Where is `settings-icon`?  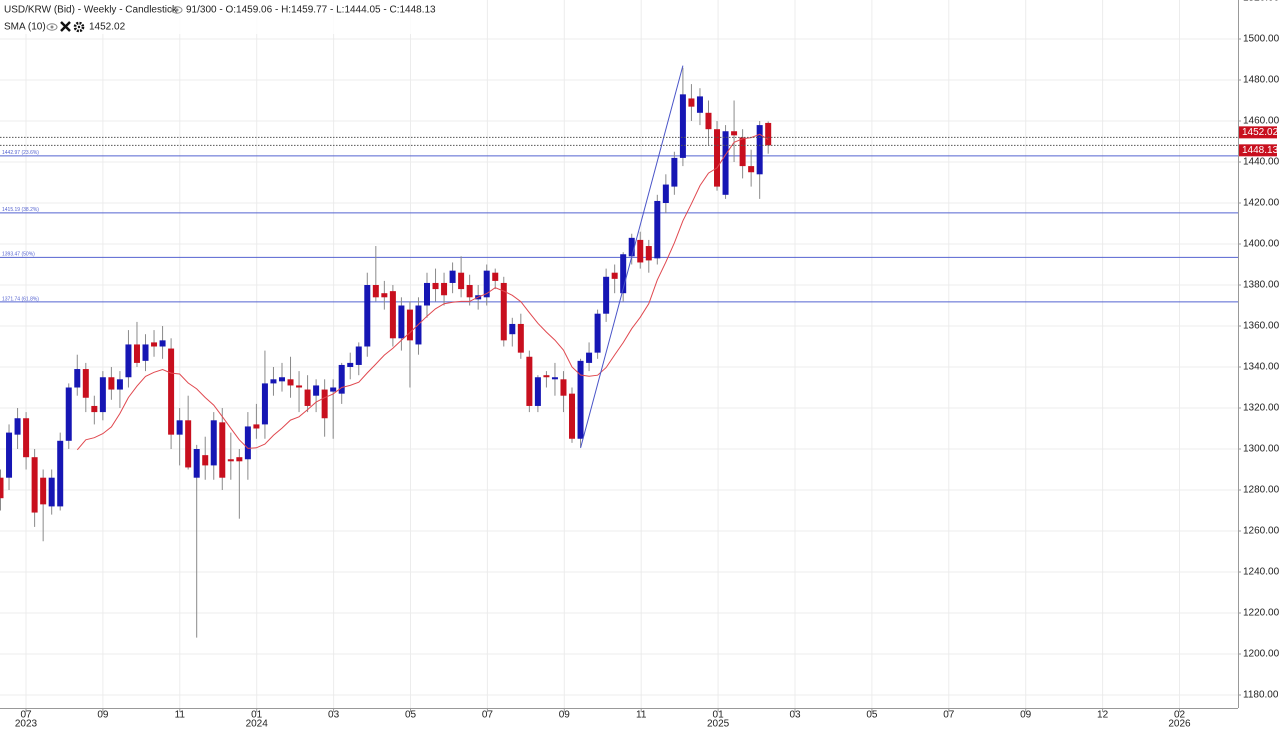 settings-icon is located at coordinates (79, 27).